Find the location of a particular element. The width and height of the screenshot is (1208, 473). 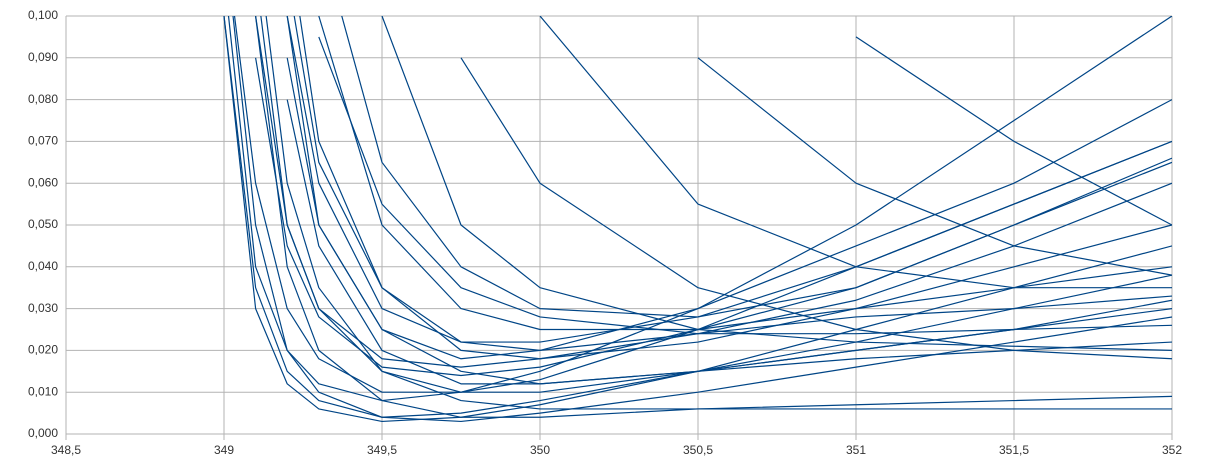

y-tick-label: 0,090 is located at coordinates (43, 57).